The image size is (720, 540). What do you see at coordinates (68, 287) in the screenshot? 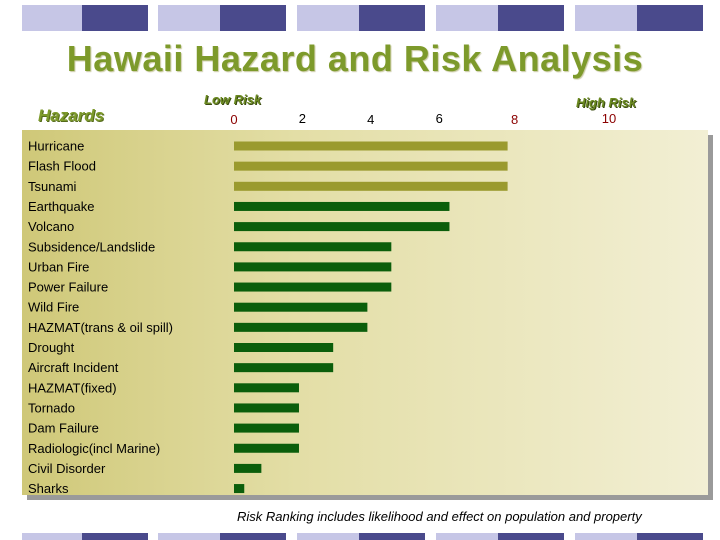
I see `category-label: Power Failure` at bounding box center [68, 287].